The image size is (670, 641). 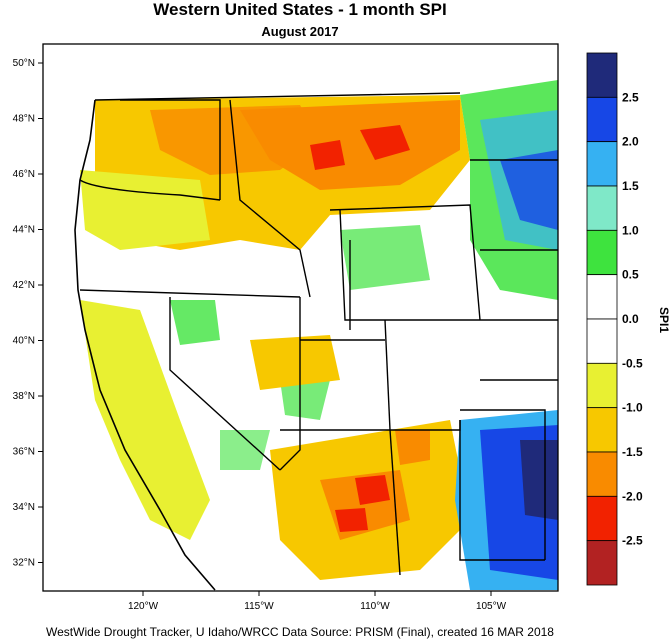 I want to click on lat-label: 36°N, so click(x=24, y=452).